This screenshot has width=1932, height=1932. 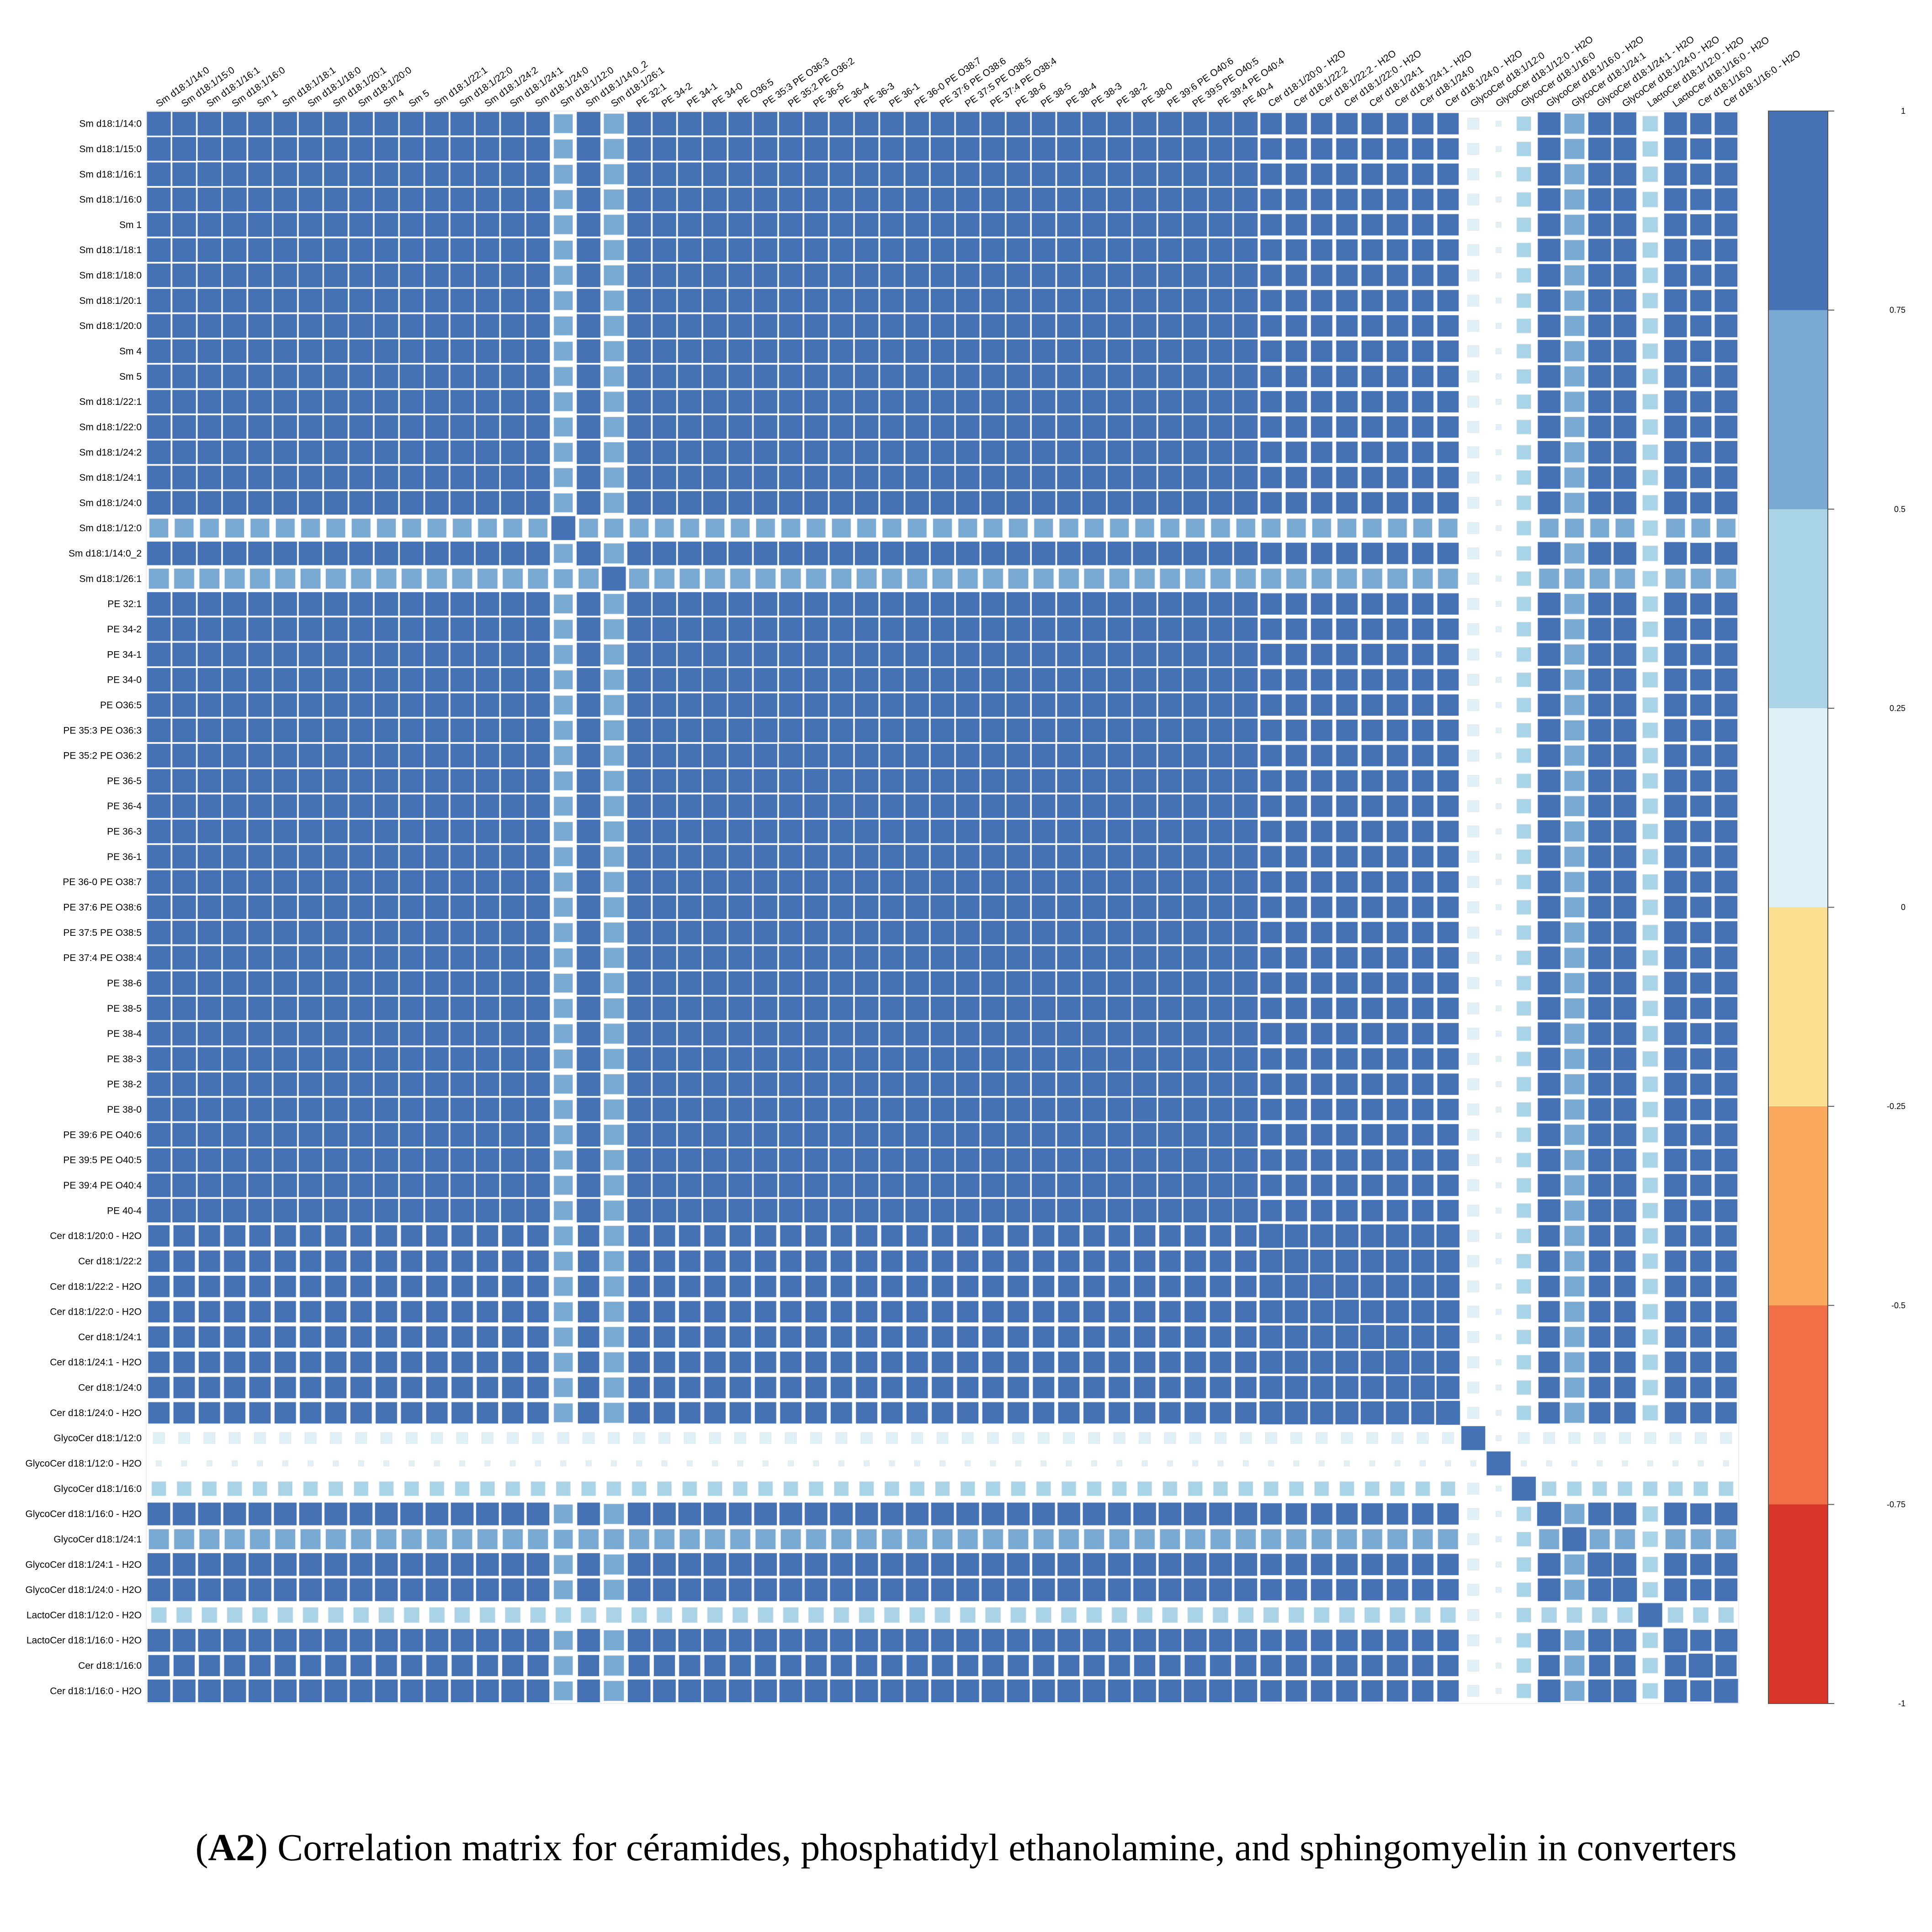 What do you see at coordinates (124, 857) in the screenshot?
I see `row-label: PE 36-1` at bounding box center [124, 857].